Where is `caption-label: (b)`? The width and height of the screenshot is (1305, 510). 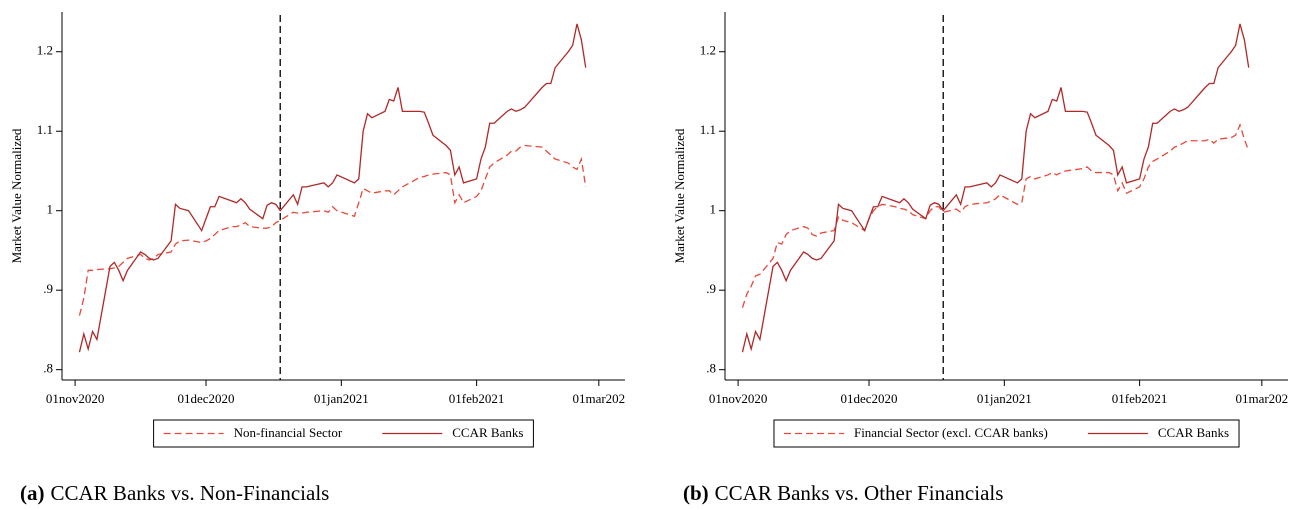
caption-label: (b) is located at coordinates (696, 493).